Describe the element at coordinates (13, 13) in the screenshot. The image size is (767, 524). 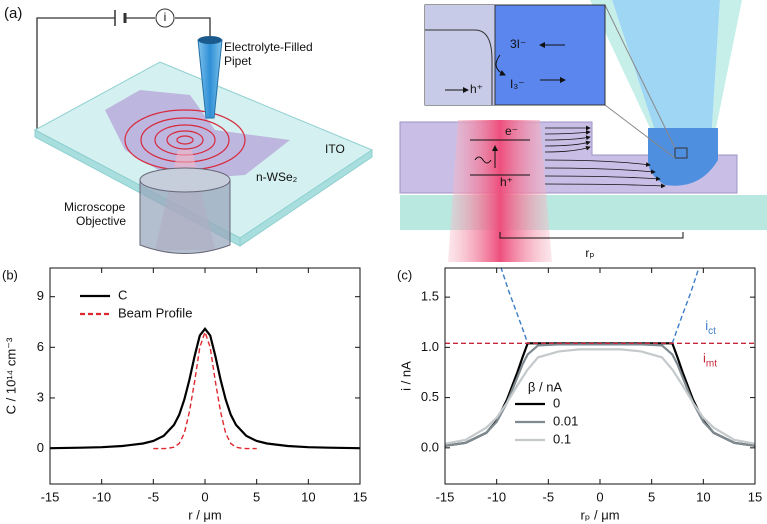
I see `panel-label: (a)` at that location.